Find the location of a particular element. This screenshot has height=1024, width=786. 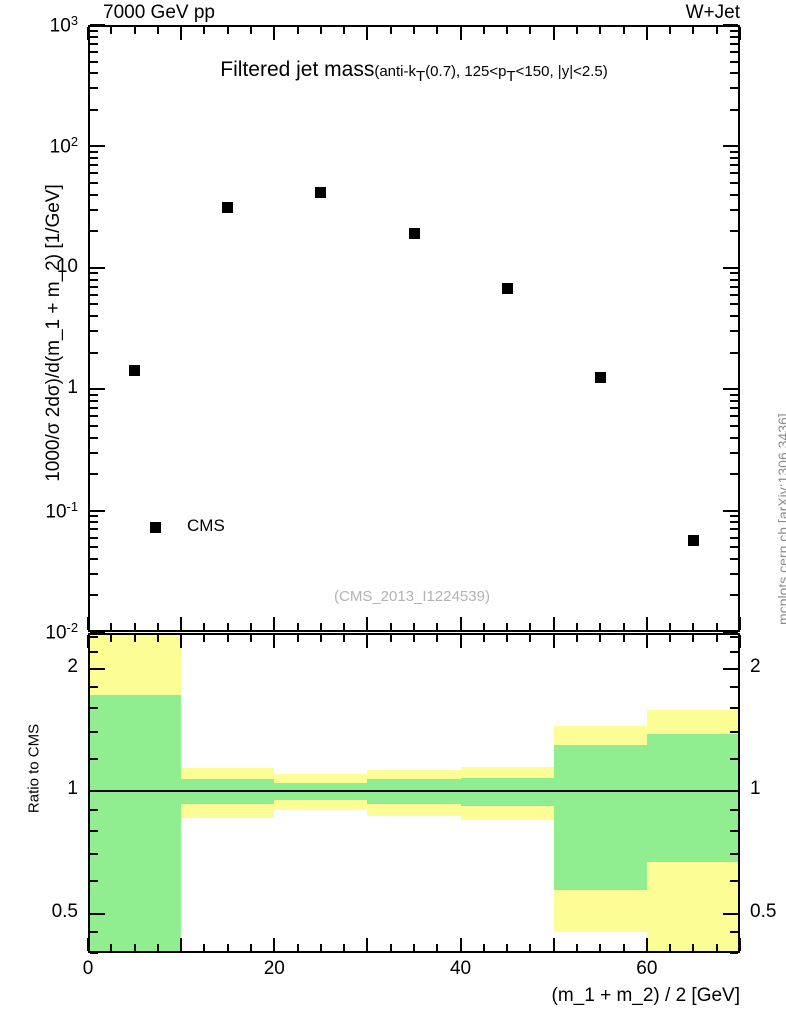

plot-title-sub-pt: T is located at coordinates (511, 76).